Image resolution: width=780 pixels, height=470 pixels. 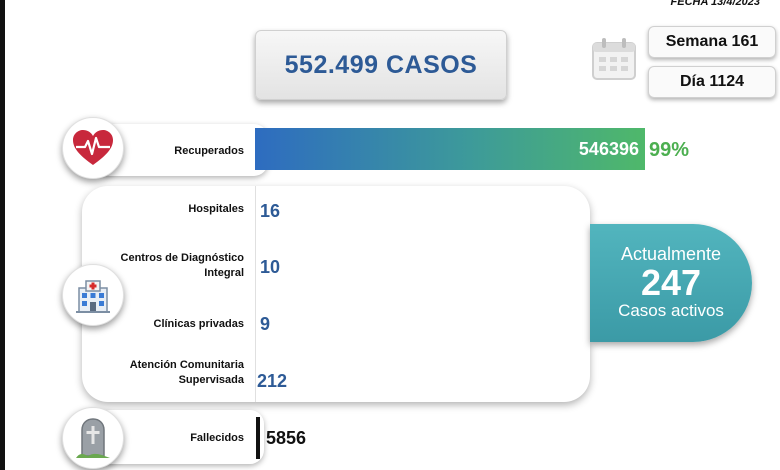 I want to click on row-label-hospitales: Hospitales, so click(x=216, y=209).